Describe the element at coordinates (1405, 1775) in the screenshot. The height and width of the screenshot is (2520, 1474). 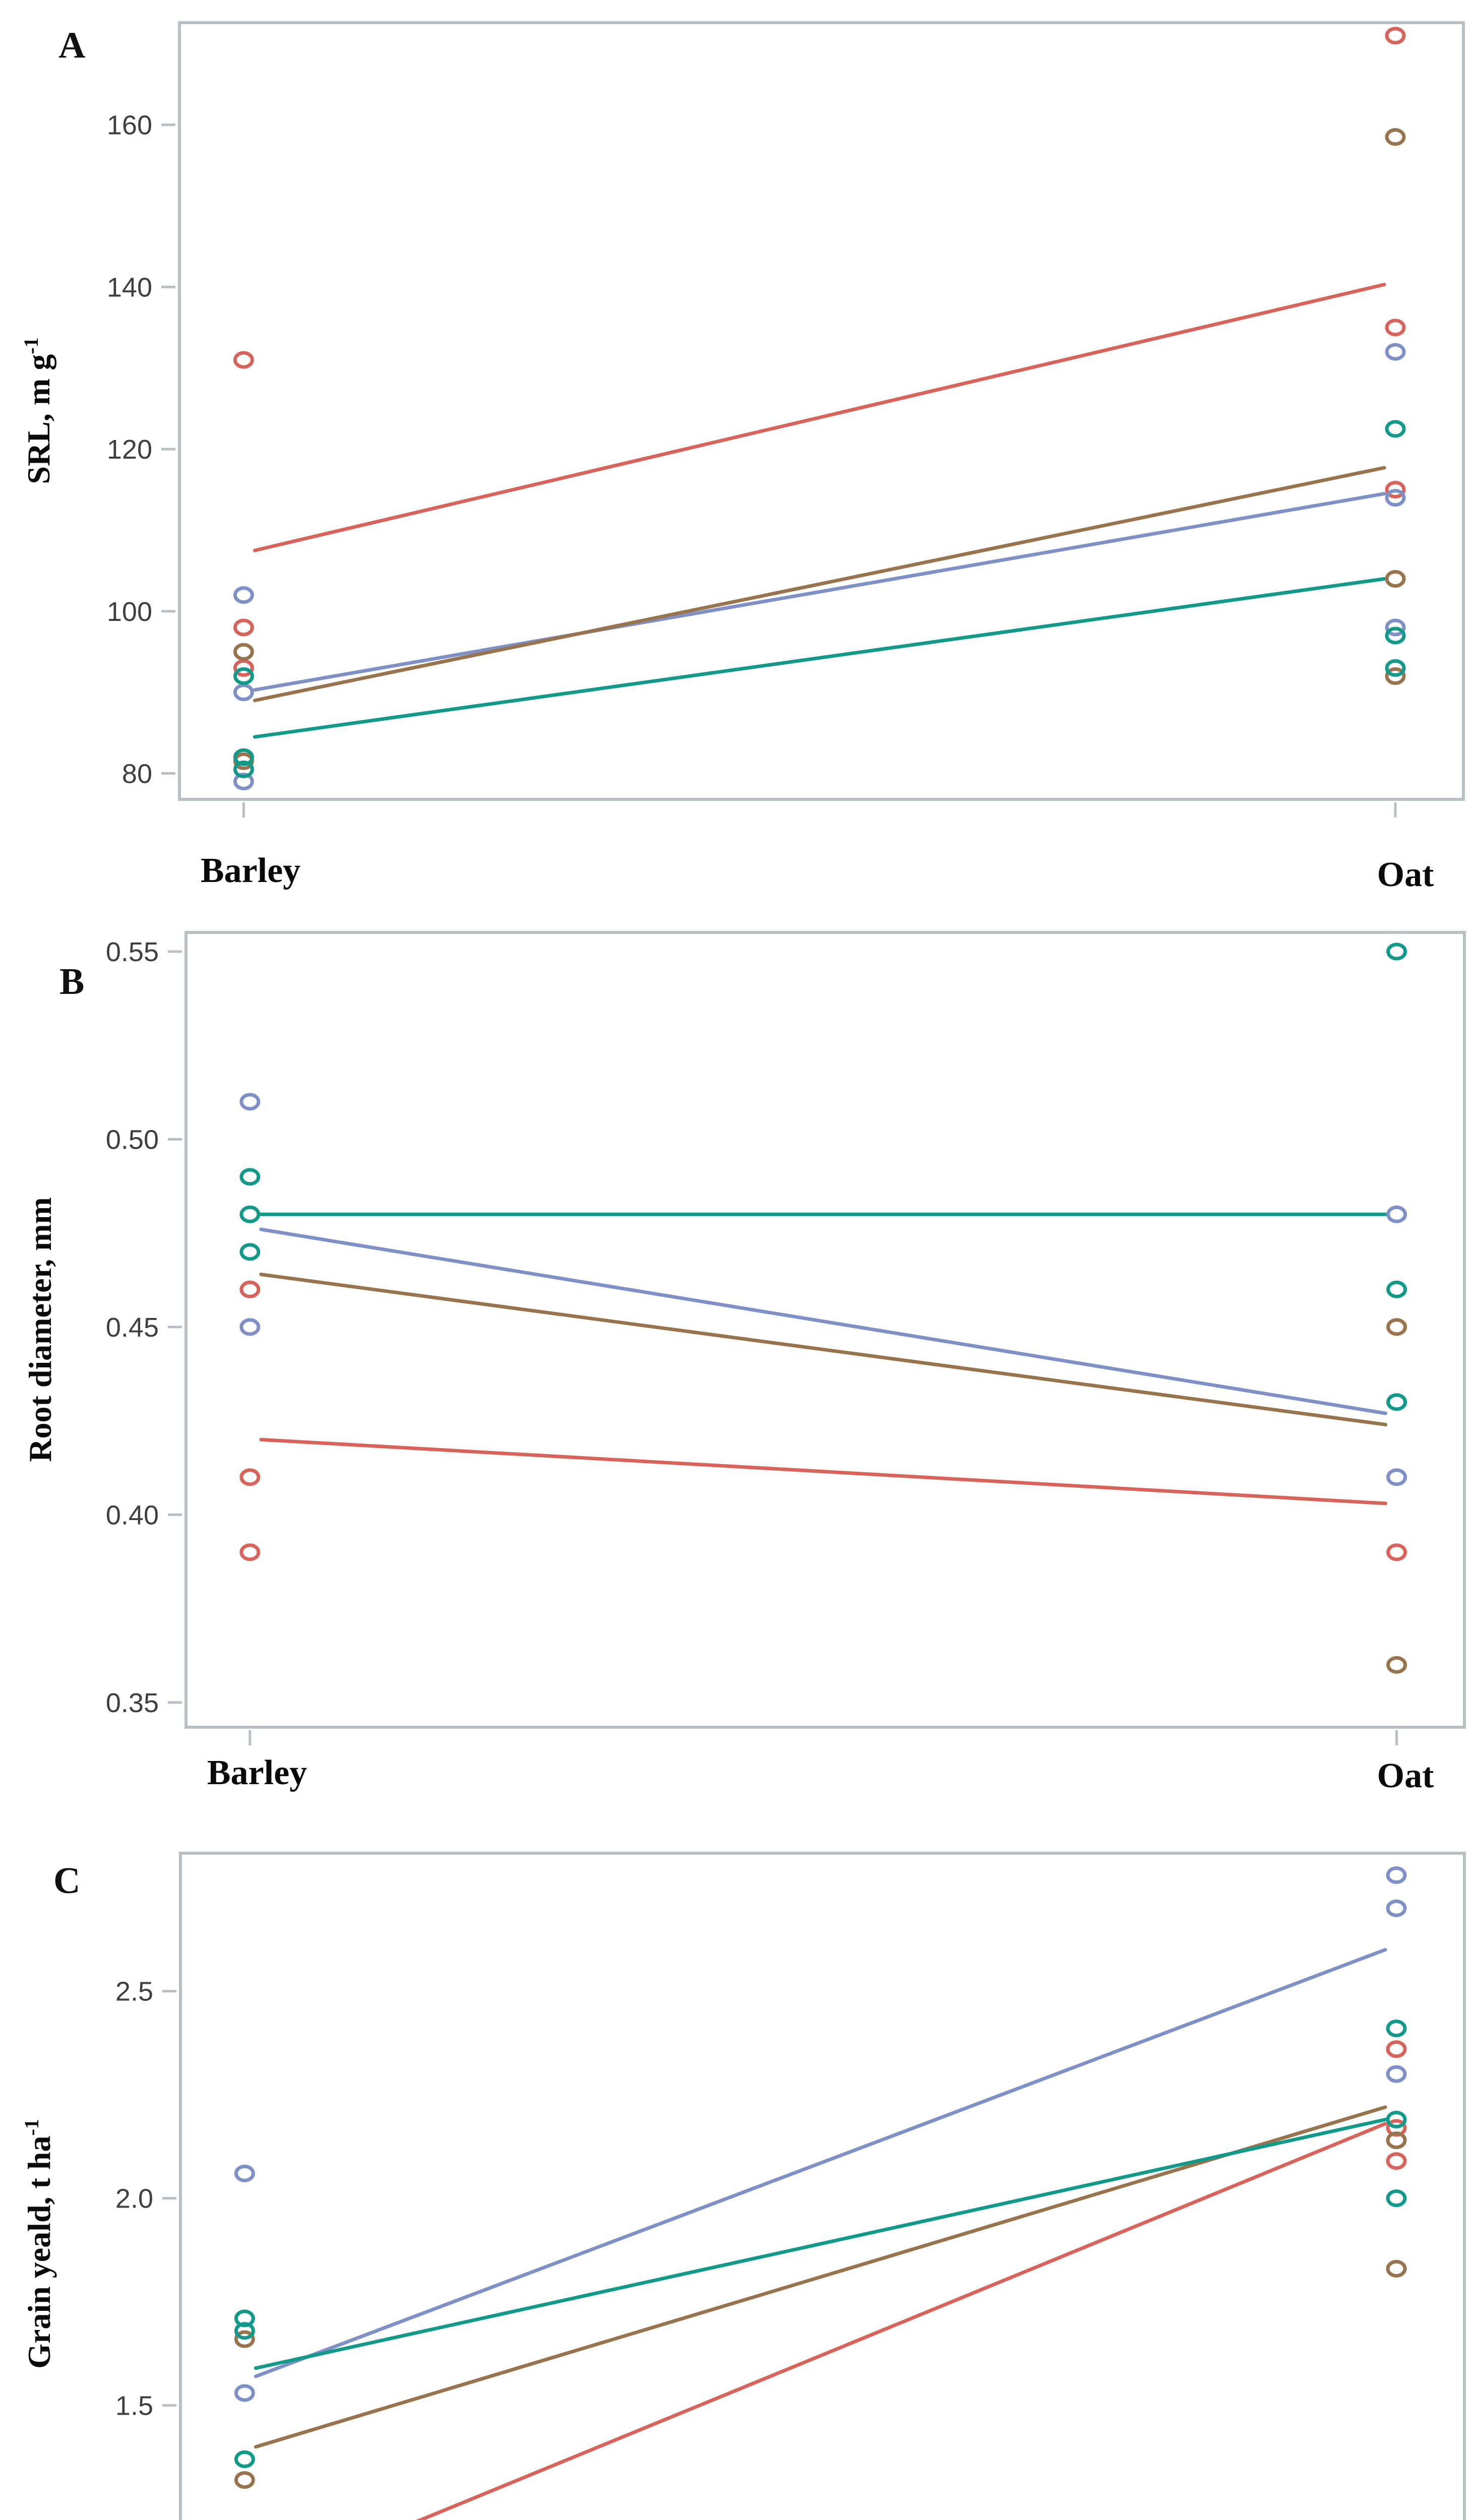
I see `panel-b-category-oat: Oat` at that location.